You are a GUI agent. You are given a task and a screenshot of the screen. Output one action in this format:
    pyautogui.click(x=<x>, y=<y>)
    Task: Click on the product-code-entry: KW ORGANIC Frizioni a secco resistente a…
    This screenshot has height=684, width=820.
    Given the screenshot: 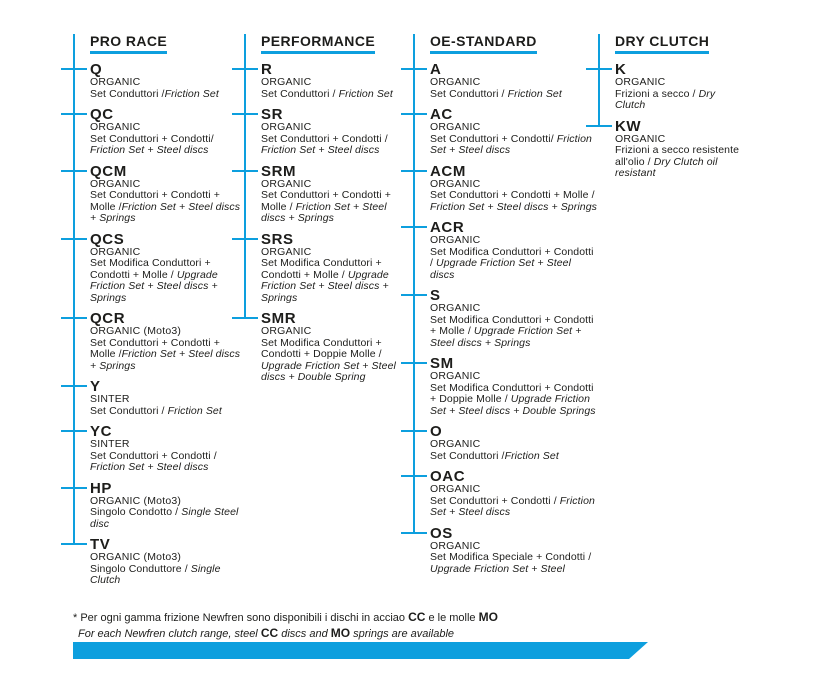 What is the action you would take?
    pyautogui.click(x=667, y=149)
    